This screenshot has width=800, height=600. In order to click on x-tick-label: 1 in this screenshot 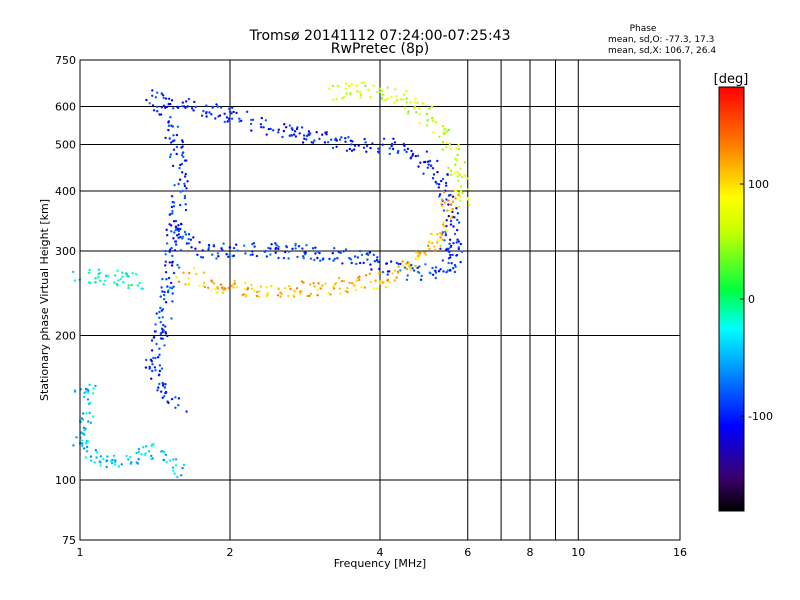, I will do `click(80, 552)`.